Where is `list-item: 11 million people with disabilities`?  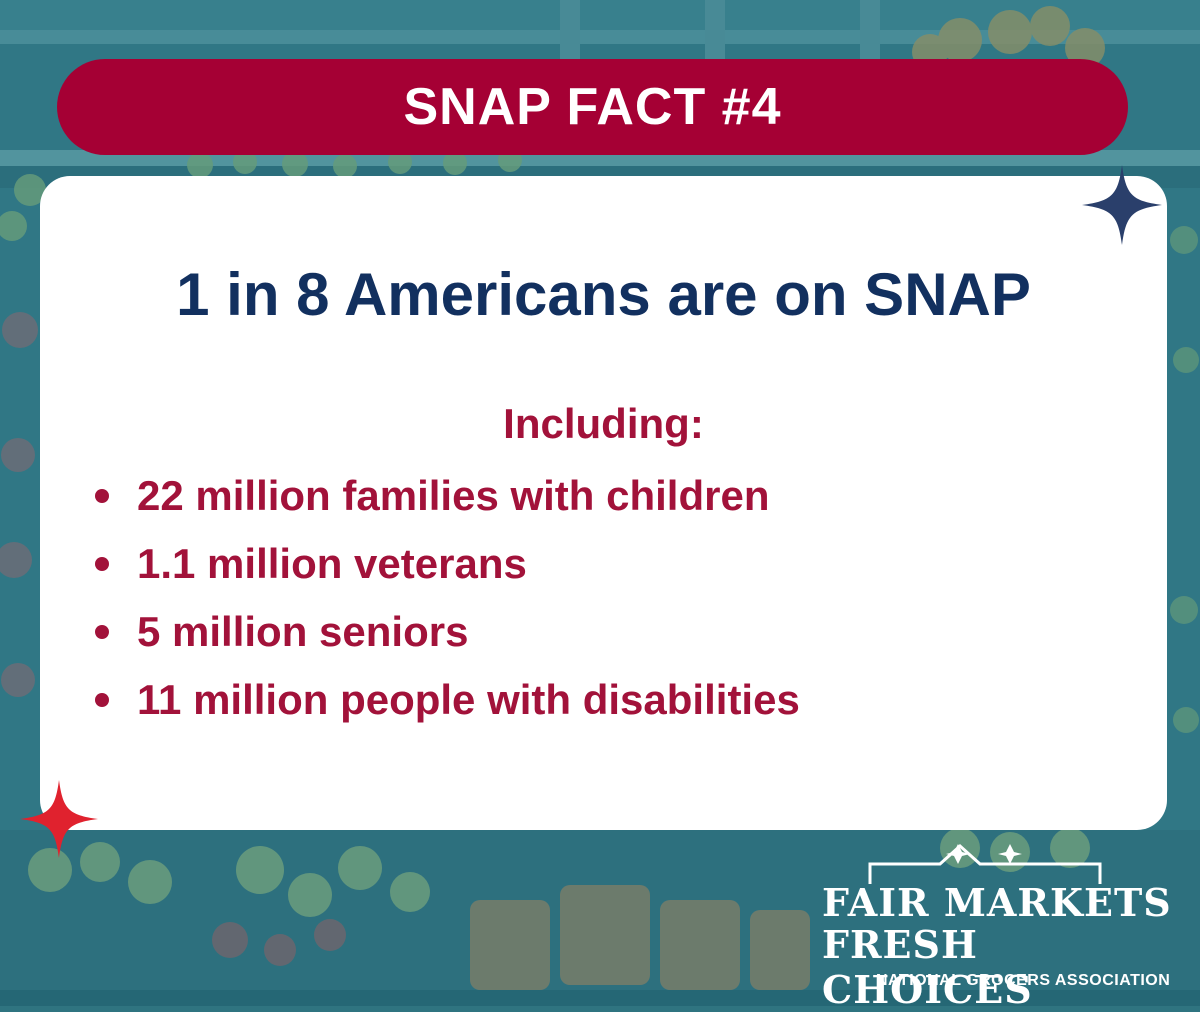
list-item: 11 million people with disabilities is located at coordinates (447, 706).